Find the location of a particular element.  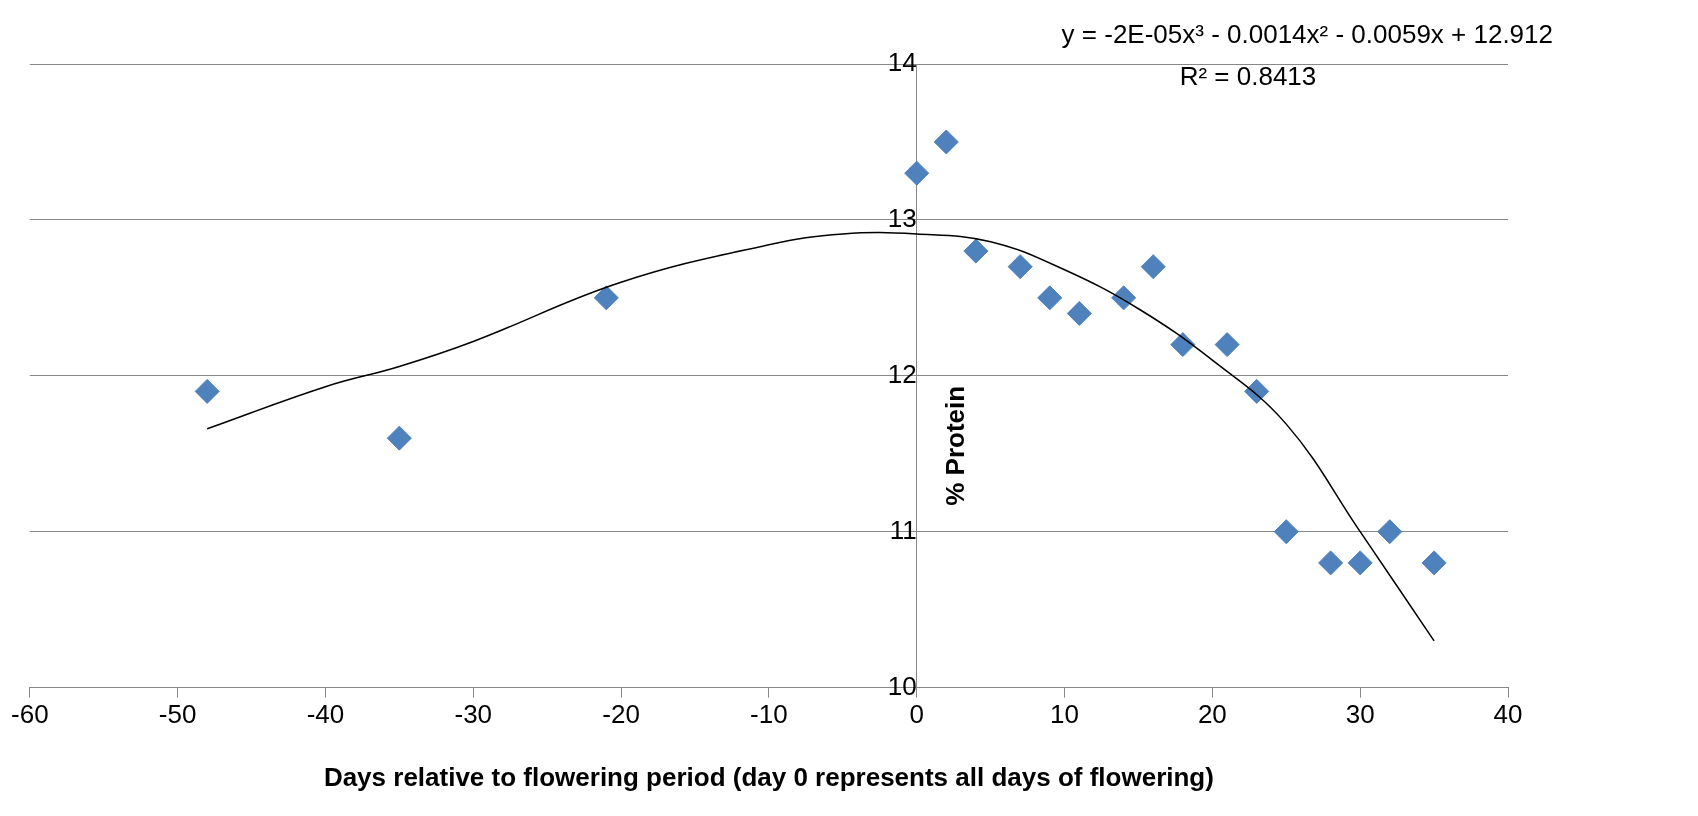

x-tick-label: -40 is located at coordinates (325, 714).